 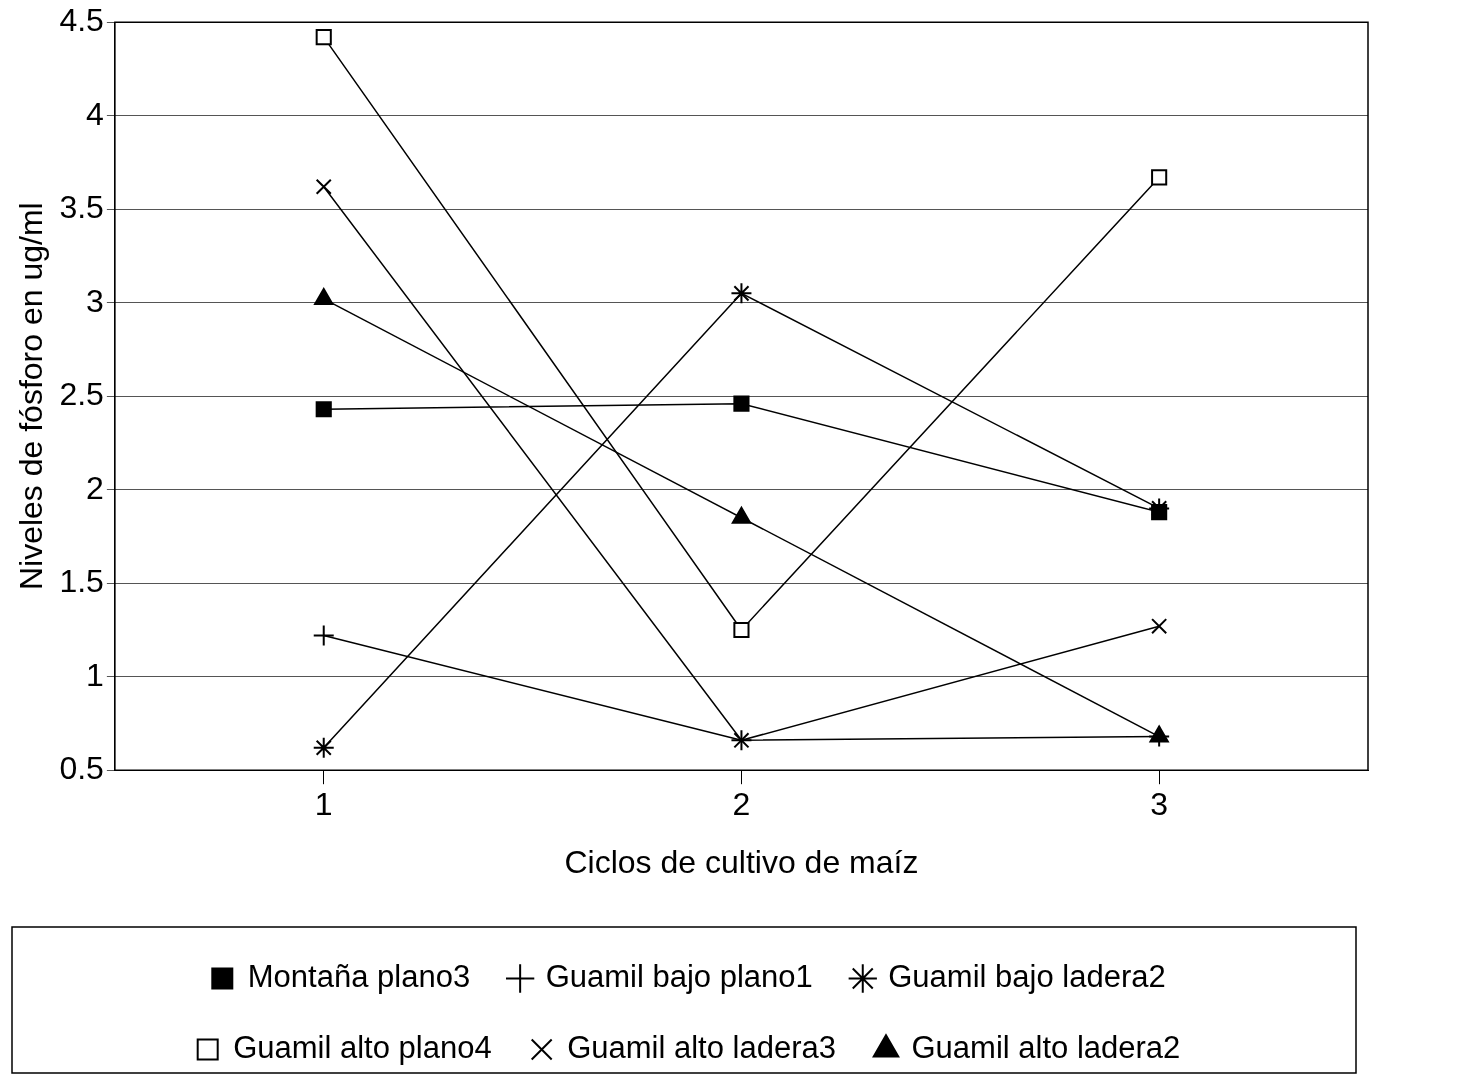 I want to click on legend-label: Guamil alto ladera2, so click(x=1046, y=1048).